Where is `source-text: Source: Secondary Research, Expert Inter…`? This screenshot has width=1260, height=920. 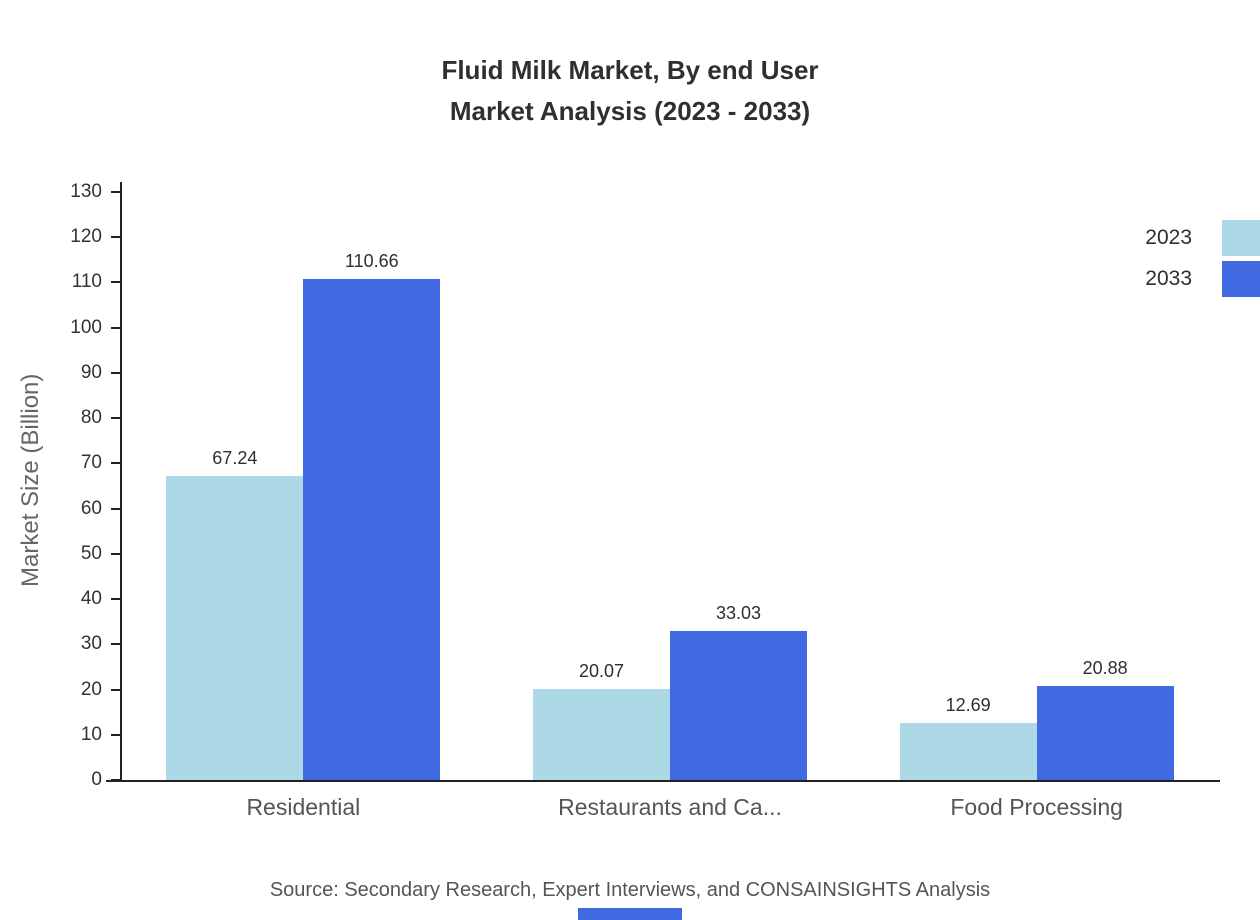
source-text: Source: Secondary Research, Expert Inter… is located at coordinates (630, 890).